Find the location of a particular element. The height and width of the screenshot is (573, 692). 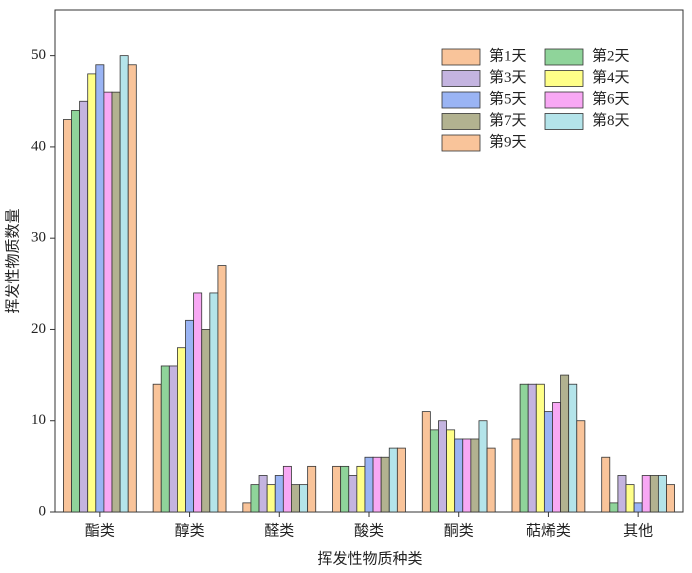

legend-label: 第9天 is located at coordinates (508, 141).